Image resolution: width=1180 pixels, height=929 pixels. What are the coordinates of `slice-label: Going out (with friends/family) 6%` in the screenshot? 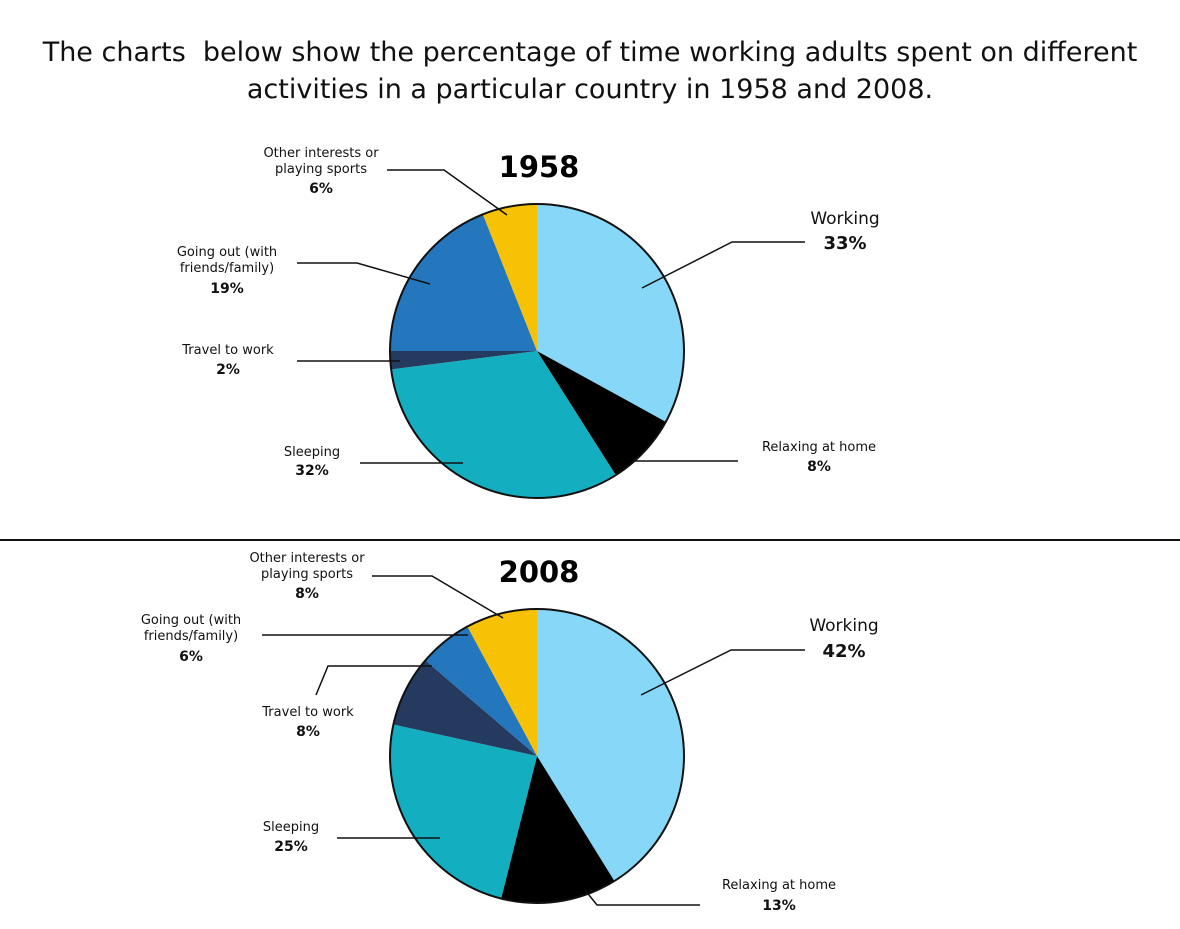 It's located at (191, 639).